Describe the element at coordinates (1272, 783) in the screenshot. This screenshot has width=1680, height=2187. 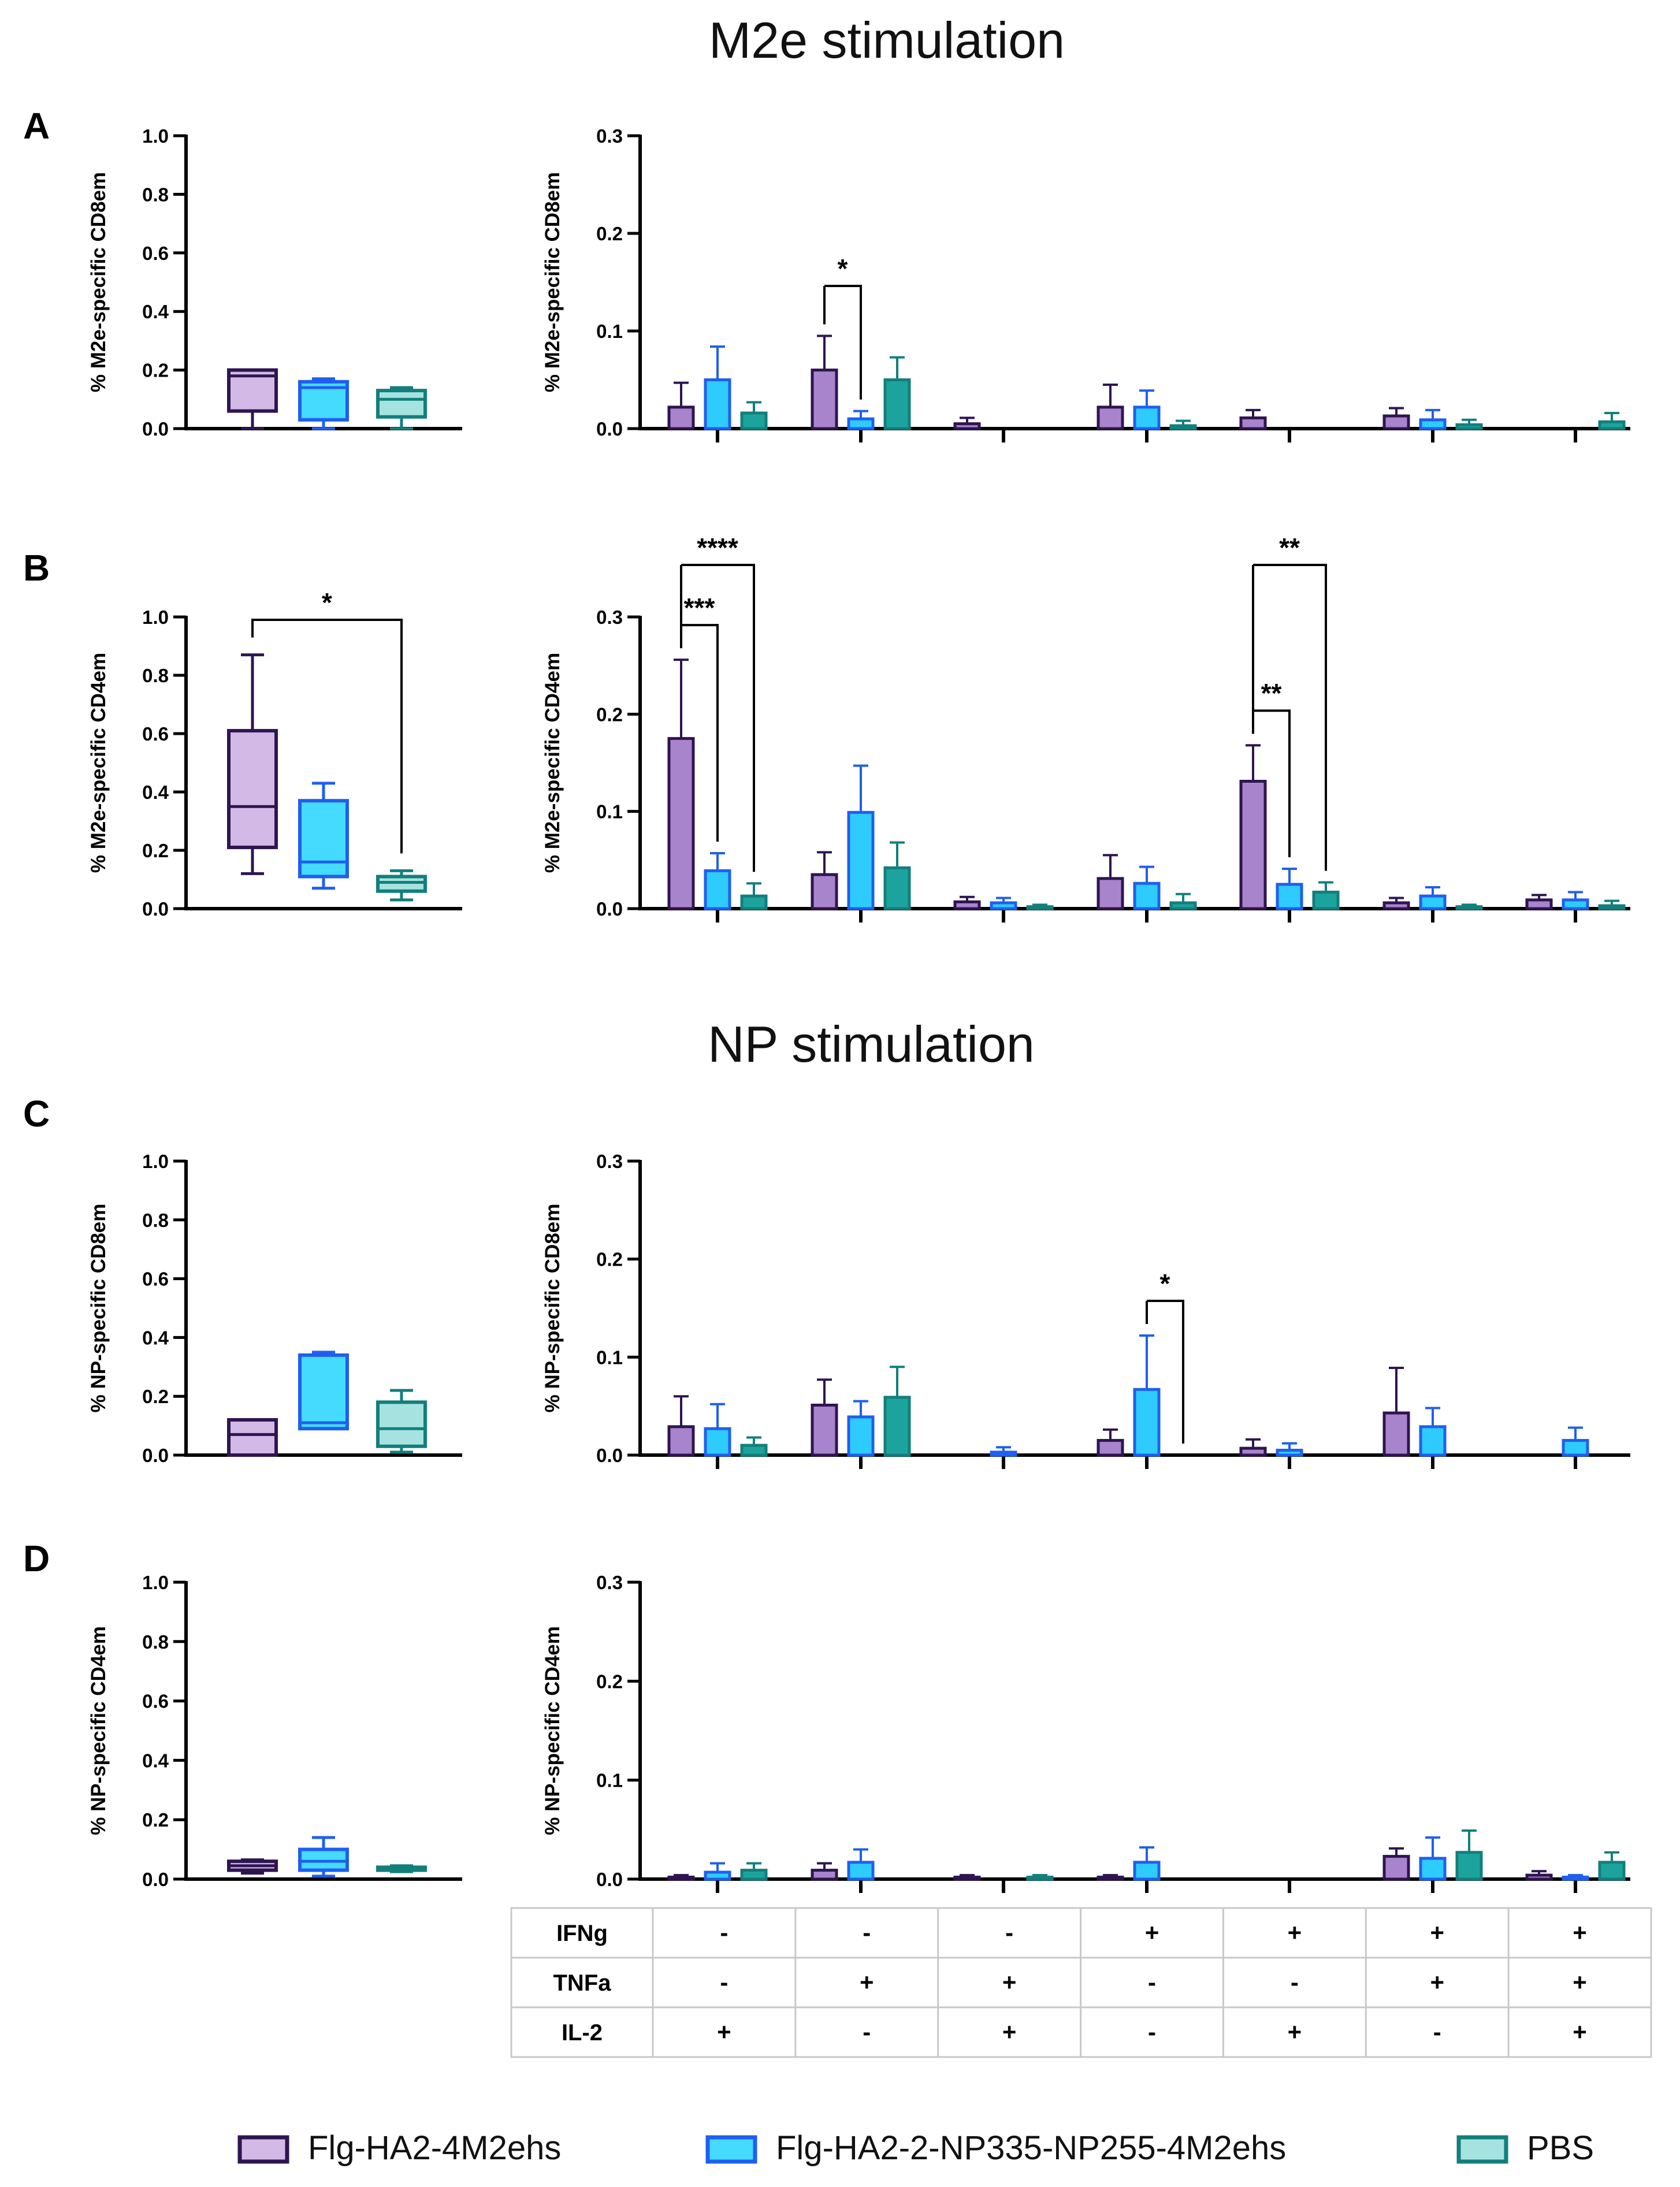
I see `bracket-line` at that location.